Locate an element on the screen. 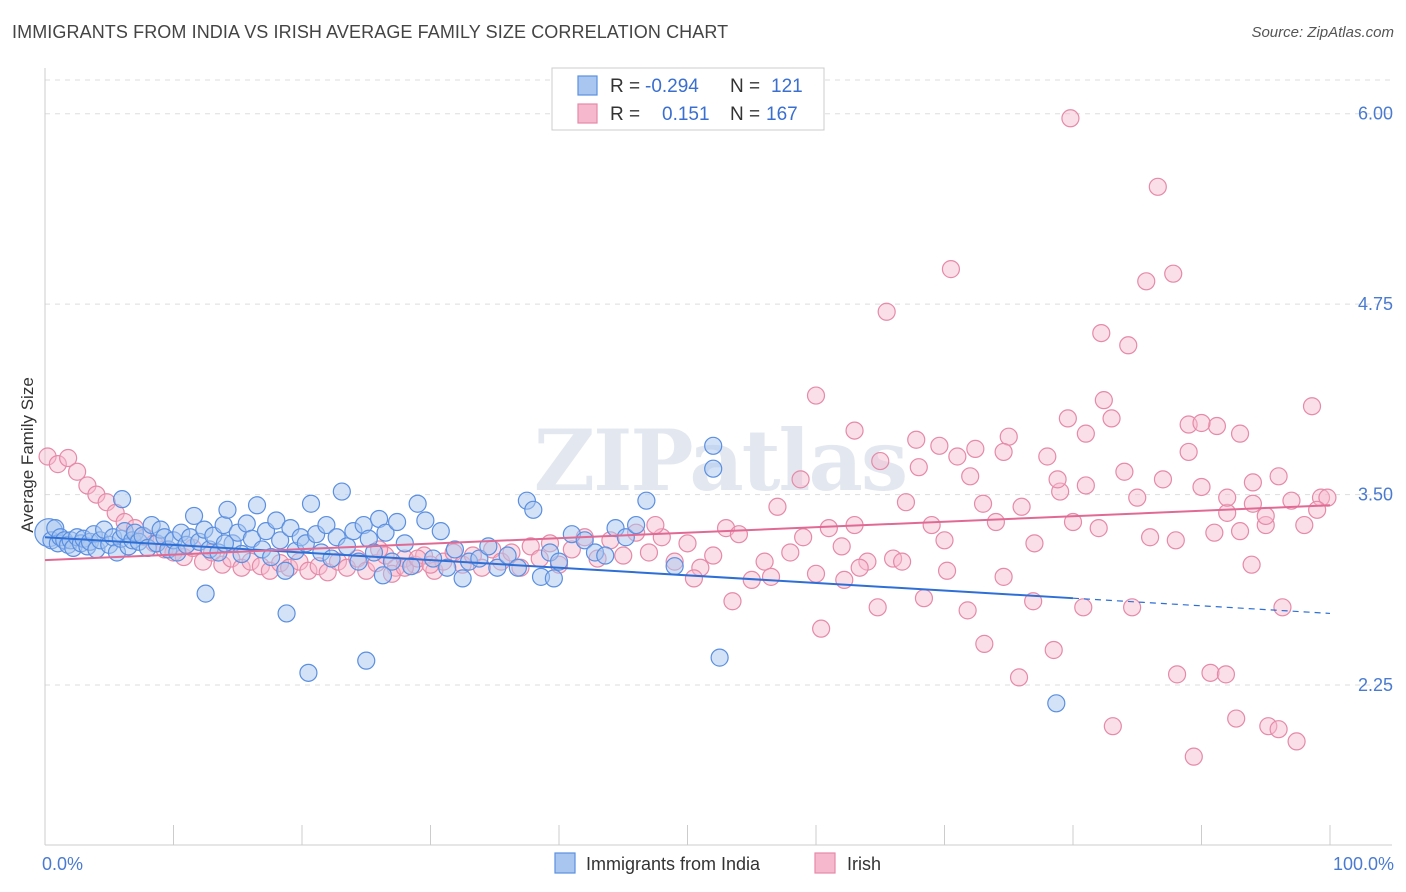 This screenshot has width=1406, height=892. bottom-legend-india: Immigrants from India is located at coordinates (673, 864).